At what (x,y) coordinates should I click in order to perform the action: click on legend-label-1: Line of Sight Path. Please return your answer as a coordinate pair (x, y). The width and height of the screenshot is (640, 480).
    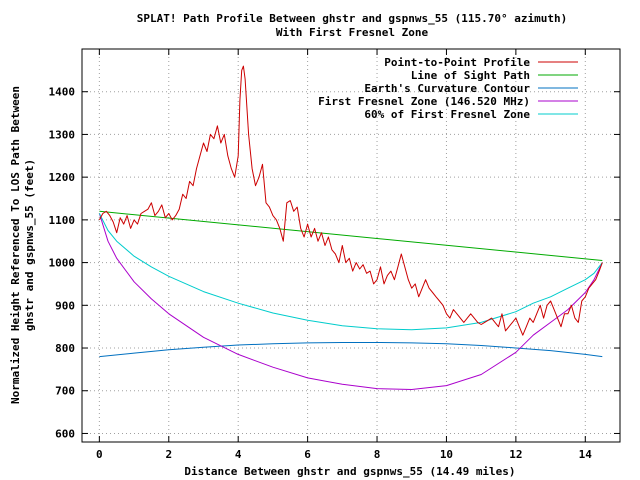
    Looking at the image, I should click on (470, 75).